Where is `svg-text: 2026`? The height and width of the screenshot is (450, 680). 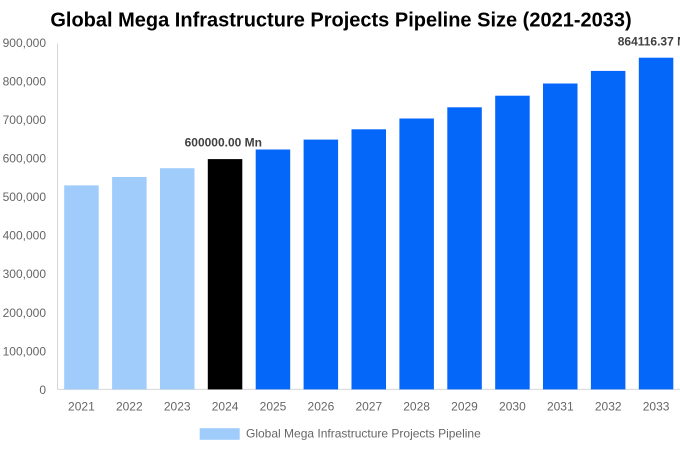
svg-text: 2026 is located at coordinates (321, 407).